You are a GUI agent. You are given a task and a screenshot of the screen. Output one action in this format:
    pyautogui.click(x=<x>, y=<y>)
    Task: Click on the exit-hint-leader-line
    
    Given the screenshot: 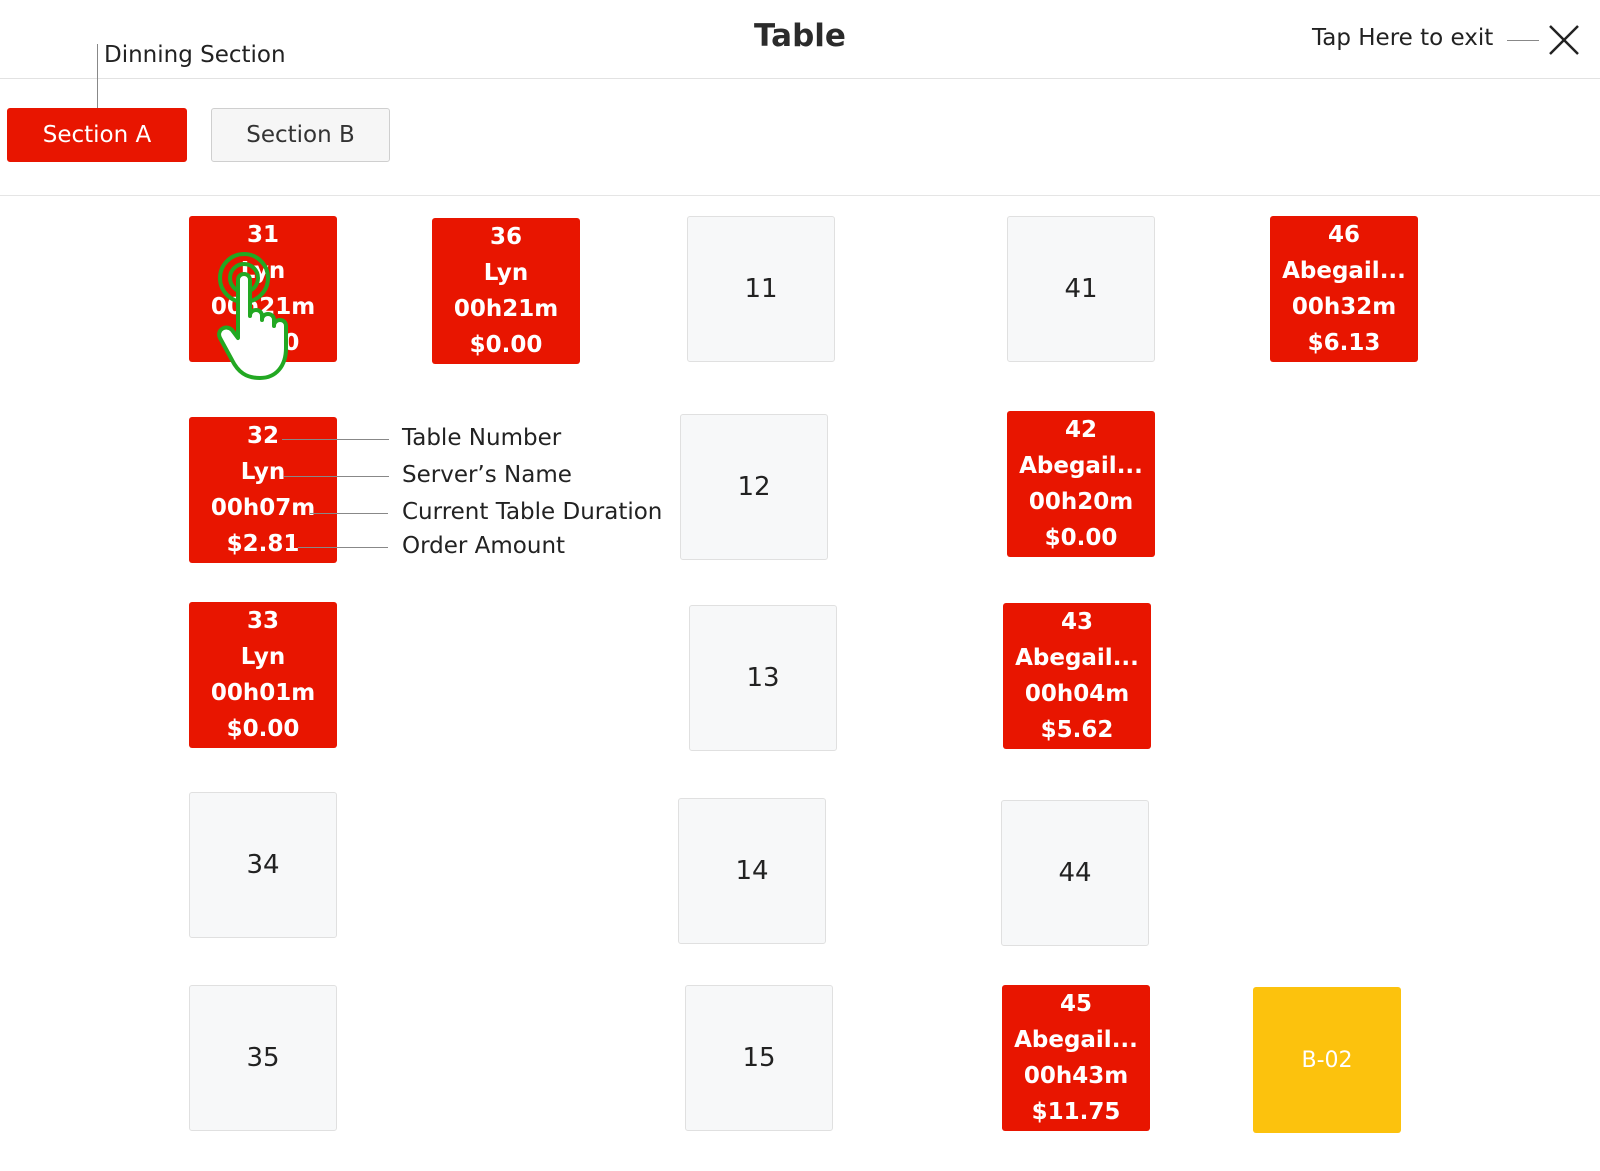 What is the action you would take?
    pyautogui.click(x=1523, y=40)
    